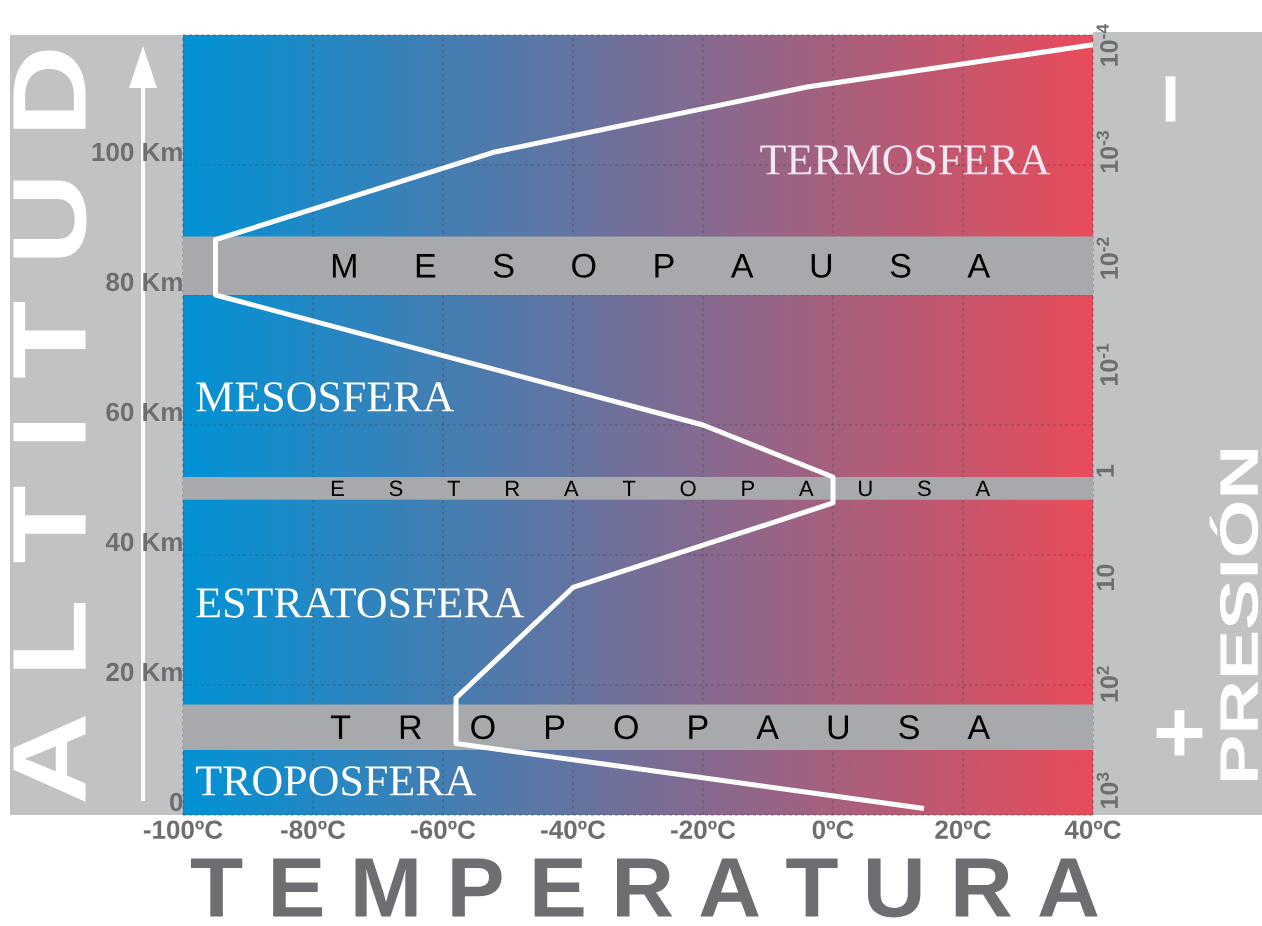 Image resolution: width=1262 pixels, height=926 pixels. I want to click on y2-tick-label: 10$^{-4}$, so click(1107, 44).